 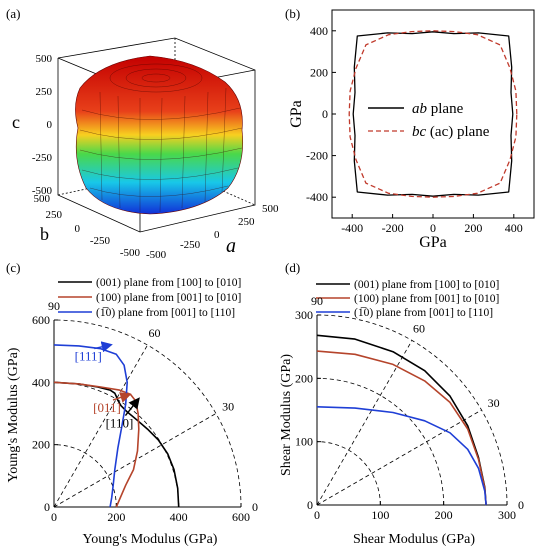 I want to click on panel-b-label: (b), so click(x=292, y=13).